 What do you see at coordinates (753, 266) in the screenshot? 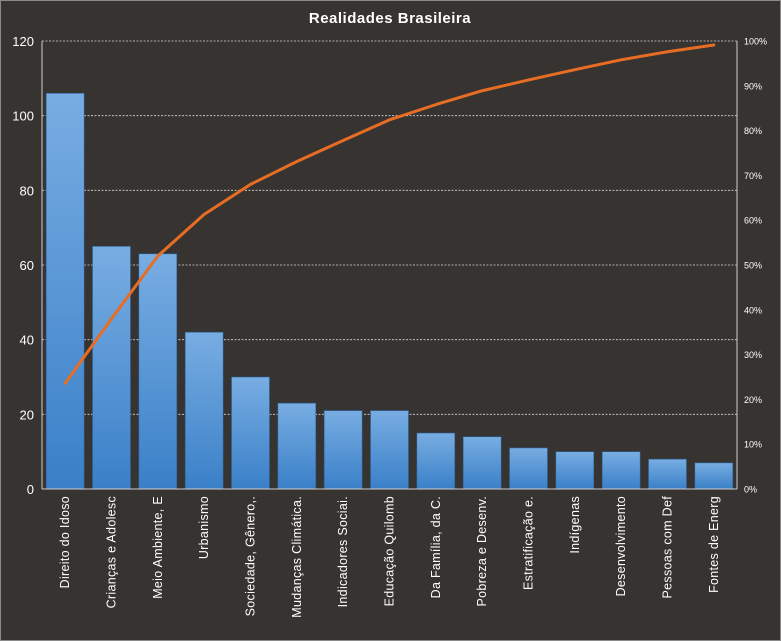
I see `y2-tick-label: 50%` at bounding box center [753, 266].